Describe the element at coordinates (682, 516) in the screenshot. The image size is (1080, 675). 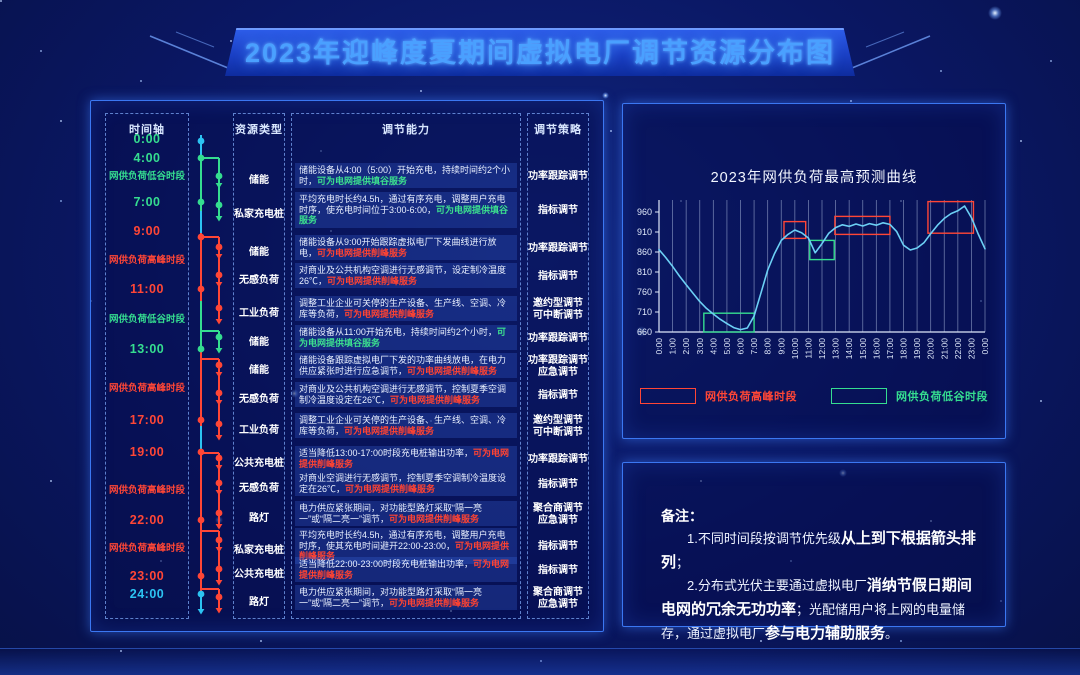
I see `notes-title: 备注：` at that location.